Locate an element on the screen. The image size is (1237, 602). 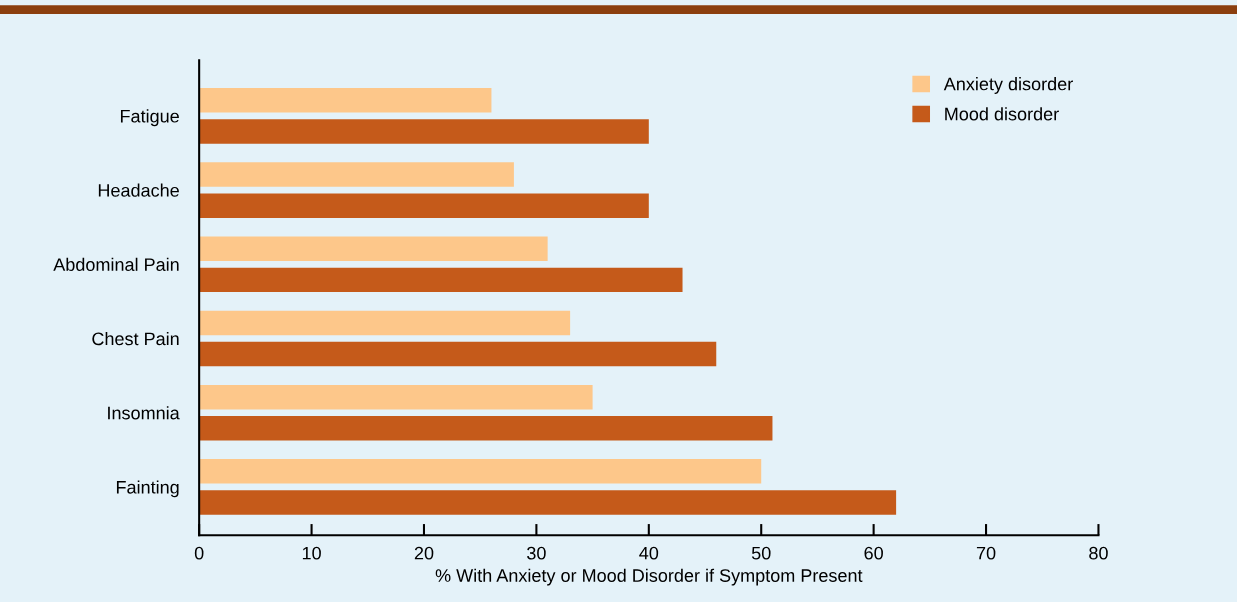
x-axis-title: % With Anxiety or Mood Disorder if Symptom Present is located at coordinates (649, 577).